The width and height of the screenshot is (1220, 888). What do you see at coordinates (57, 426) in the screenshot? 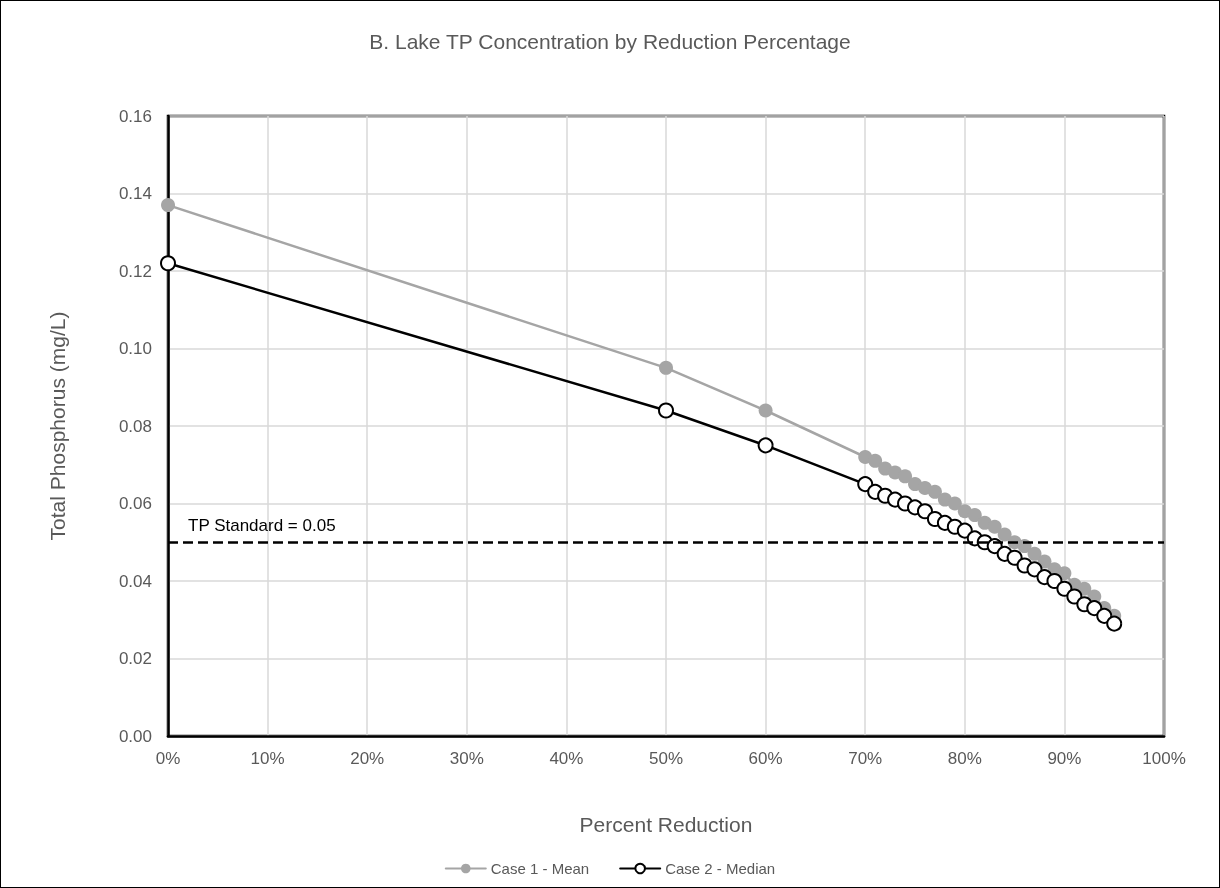
I see `y-axis-title: Total Phosphorus (mg/L)` at bounding box center [57, 426].